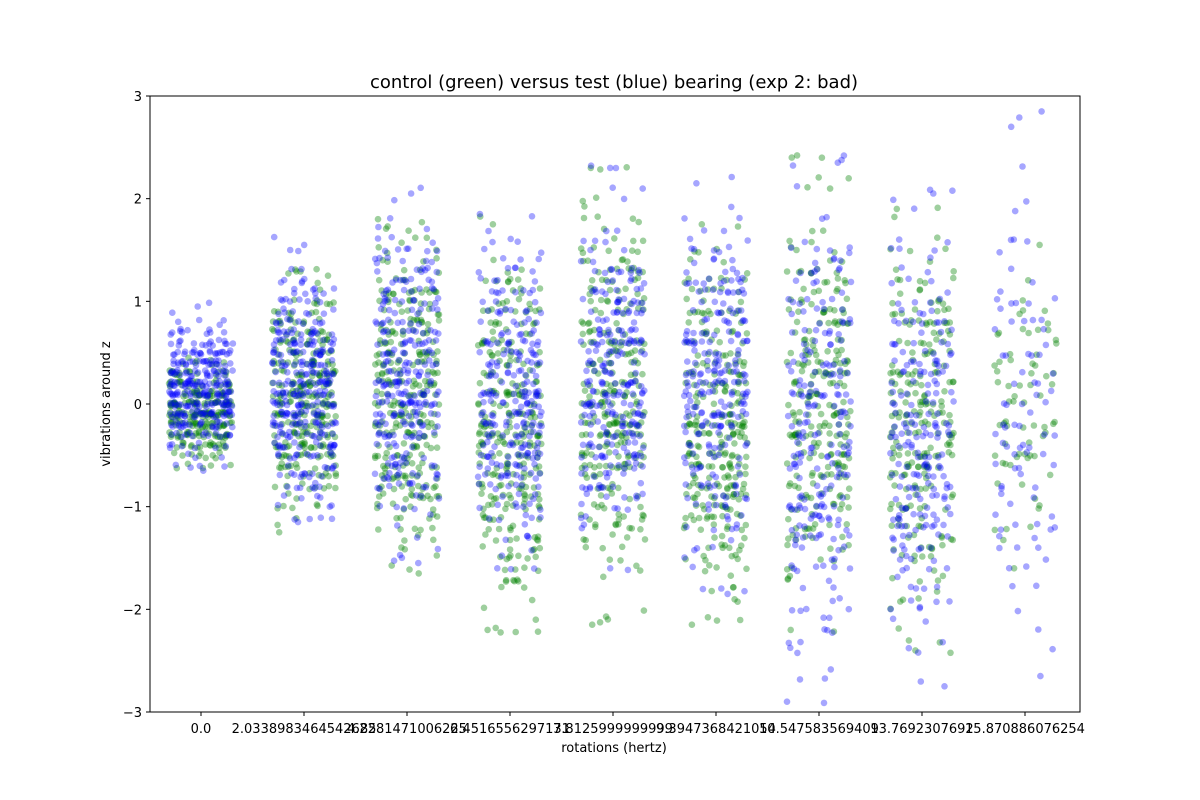 The image size is (1200, 800). Describe the element at coordinates (716, 729) in the screenshot. I see `x-tick-label: 9.3947368421054` at that location.